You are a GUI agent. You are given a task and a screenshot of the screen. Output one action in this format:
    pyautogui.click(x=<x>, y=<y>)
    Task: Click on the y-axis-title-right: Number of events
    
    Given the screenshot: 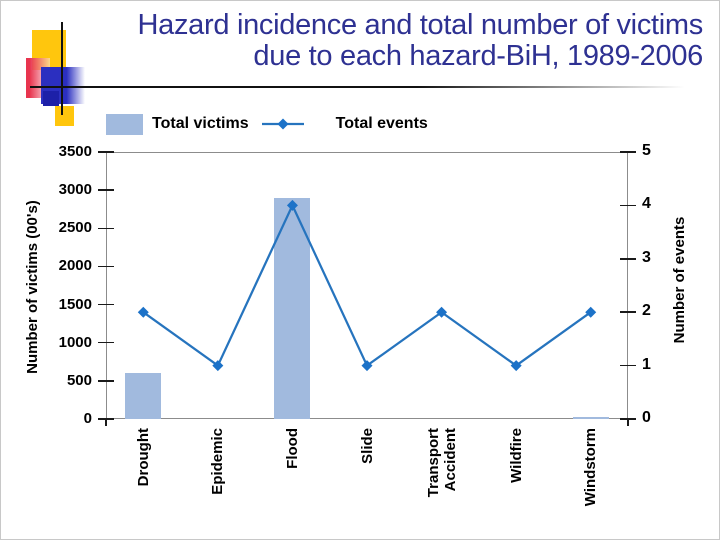 What is the action you would take?
    pyautogui.click(x=679, y=280)
    